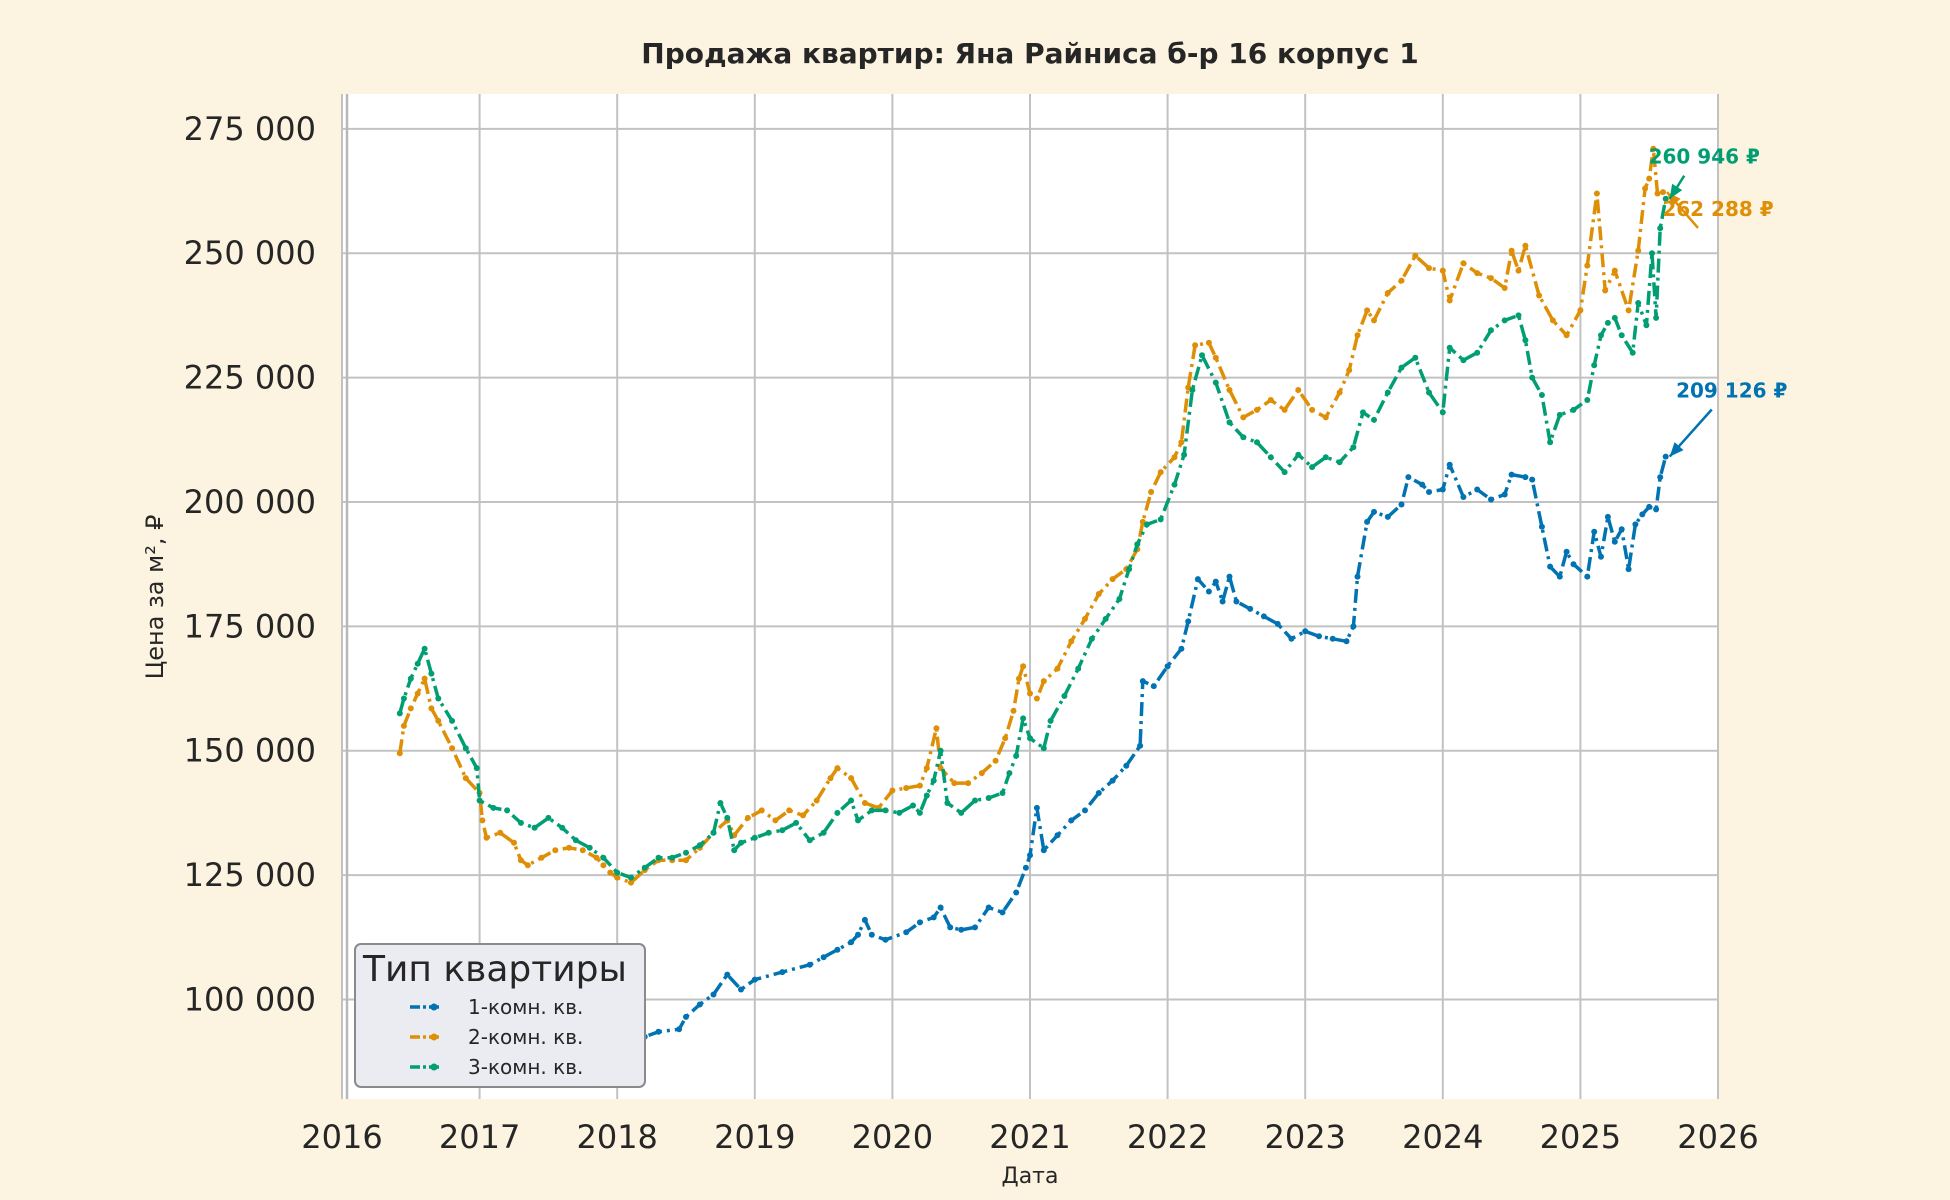  I want to click on annotation-arrowhead, so click(1676, 191).